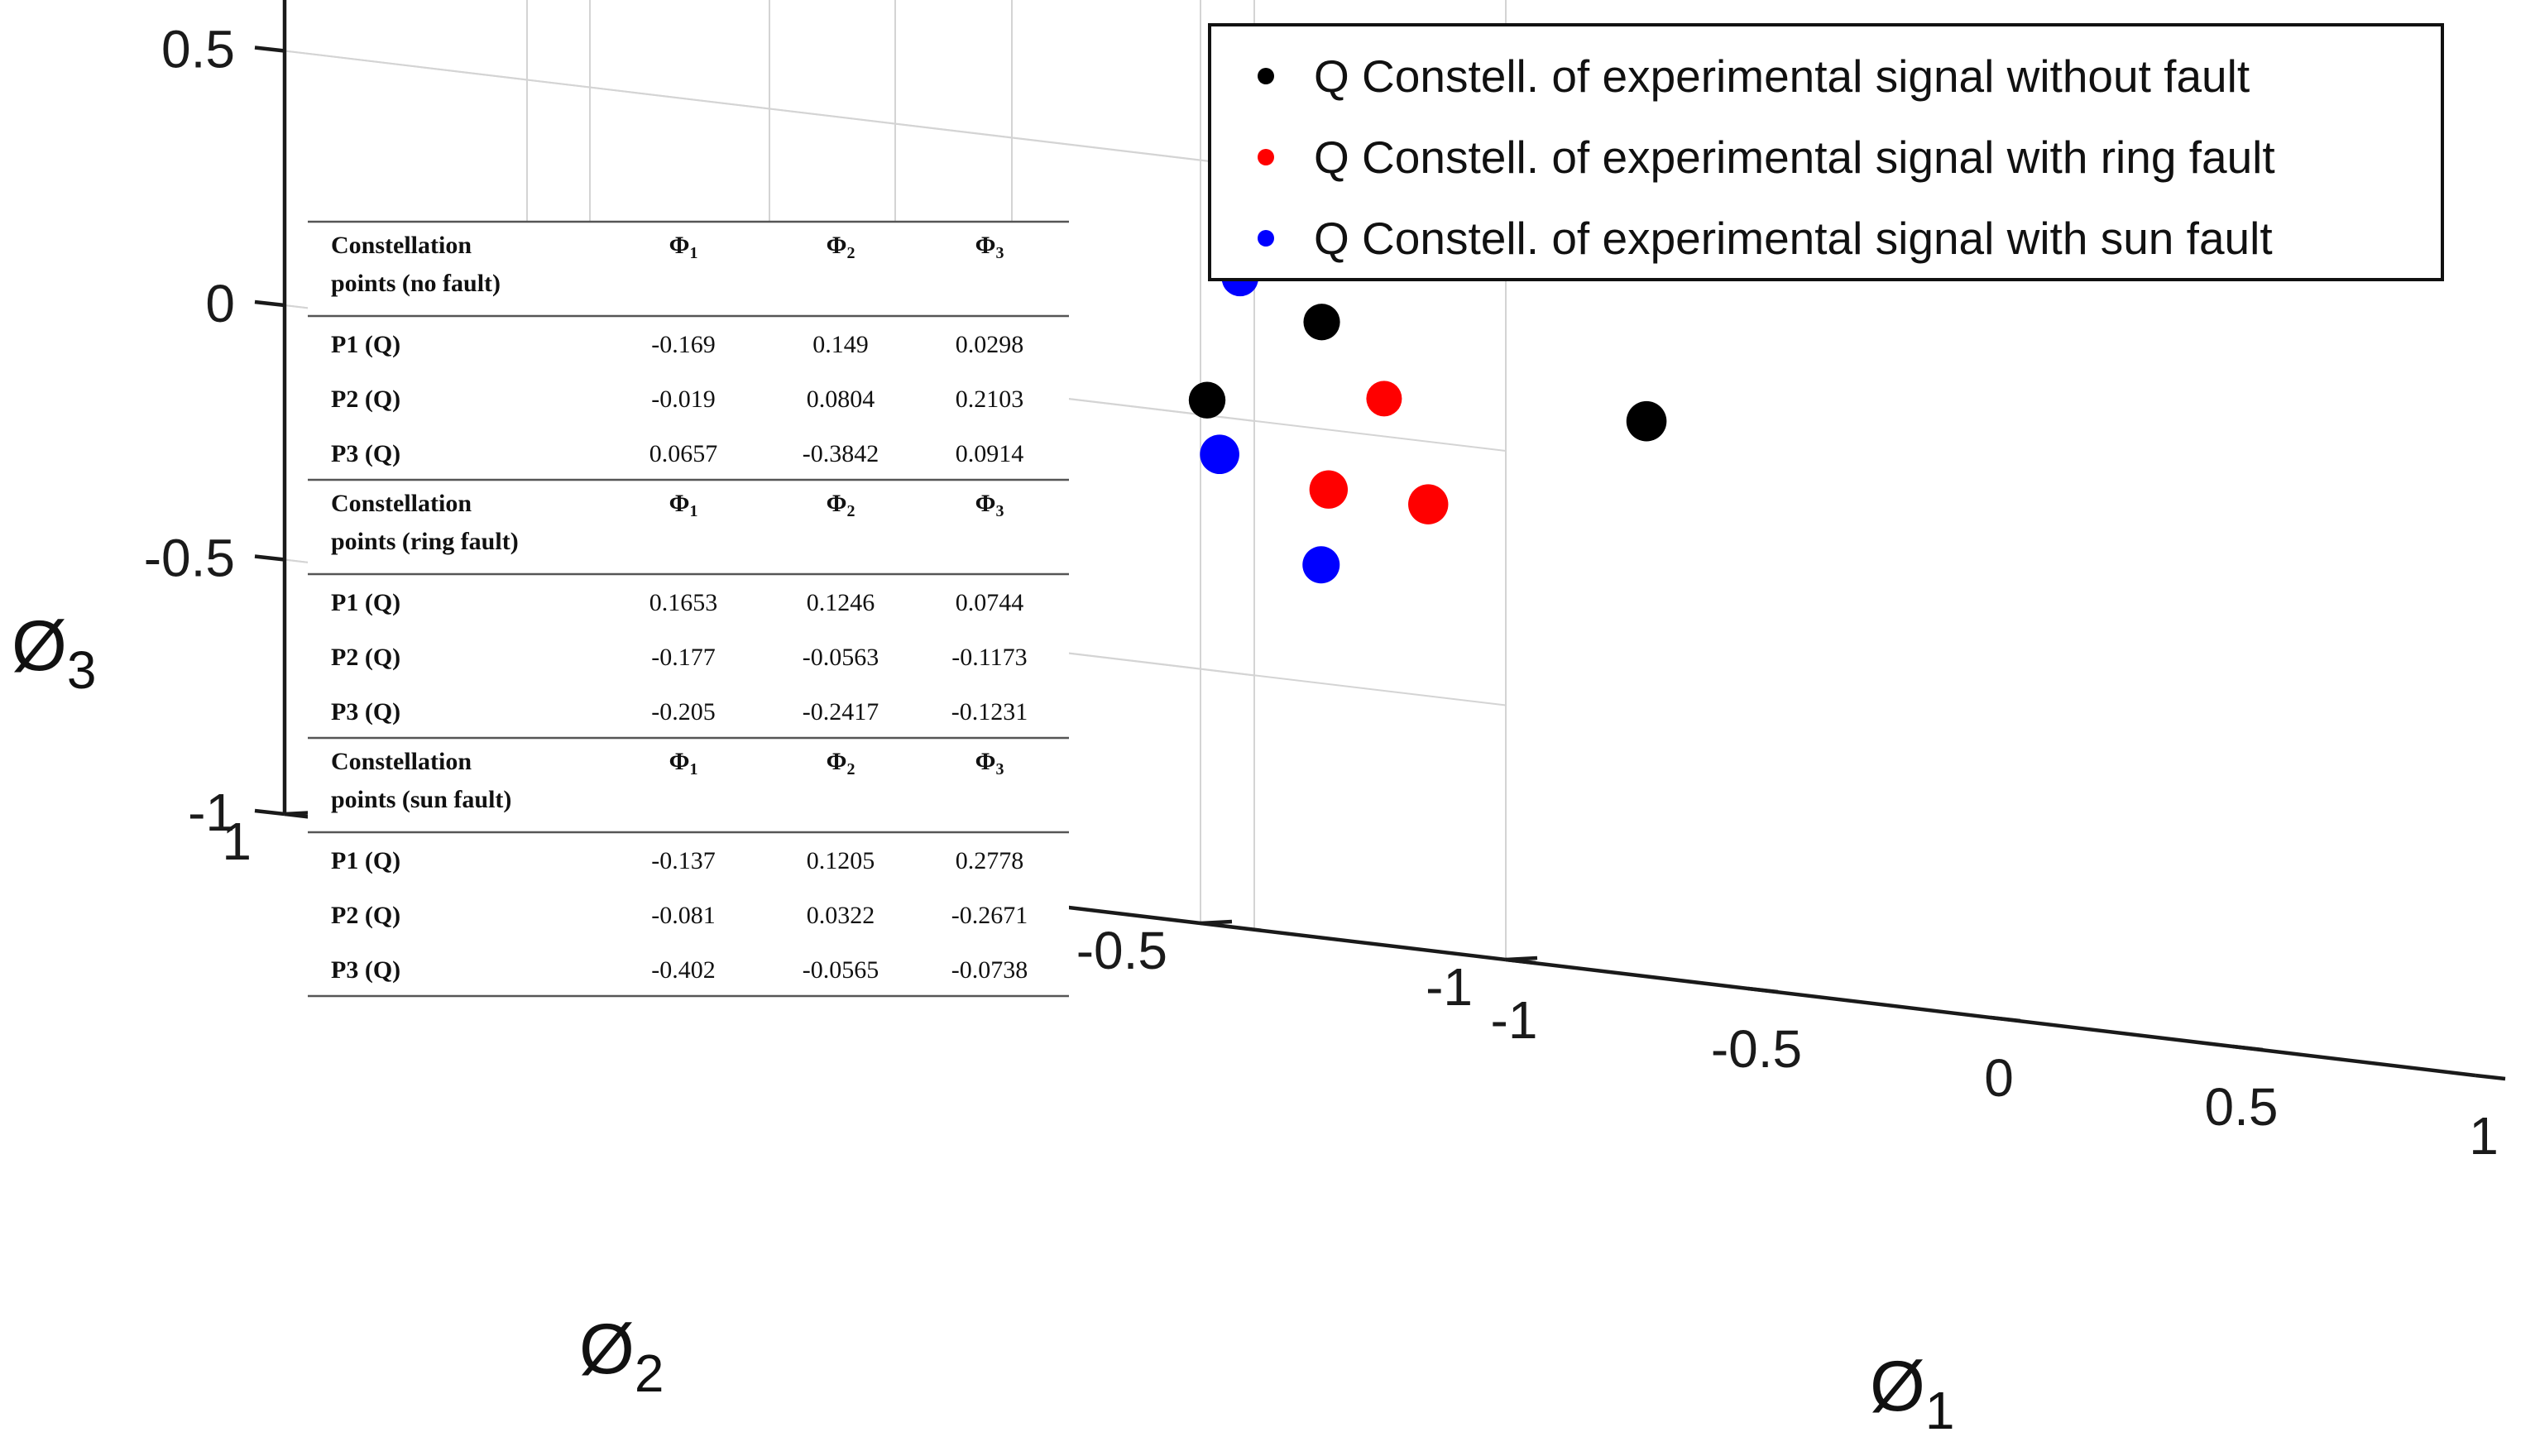  I want to click on x-tick-label: 0.5, so click(2242, 1107).